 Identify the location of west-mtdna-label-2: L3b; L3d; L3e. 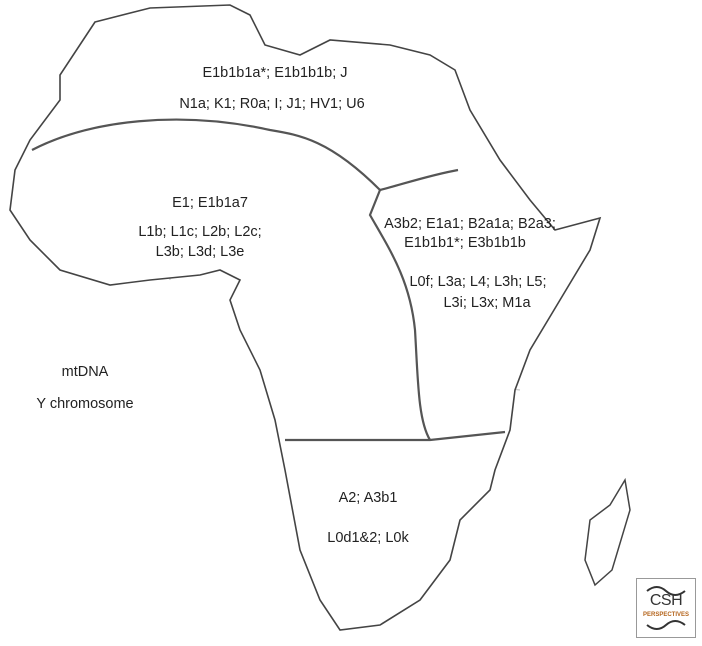
(200, 252).